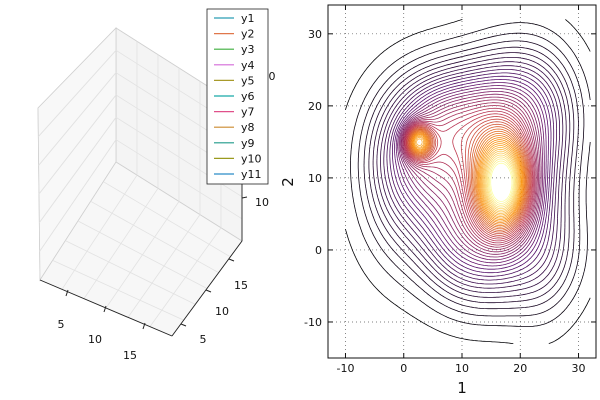 The width and height of the screenshot is (600, 400). What do you see at coordinates (520, 368) in the screenshot?
I see `x-tick-label: 20` at bounding box center [520, 368].